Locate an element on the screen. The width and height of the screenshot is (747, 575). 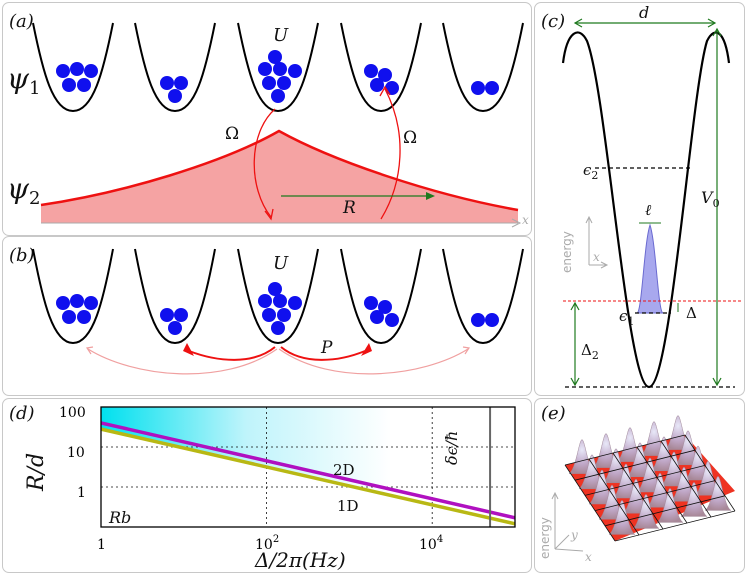
series-label-1D: 1D is located at coordinates (348, 506).